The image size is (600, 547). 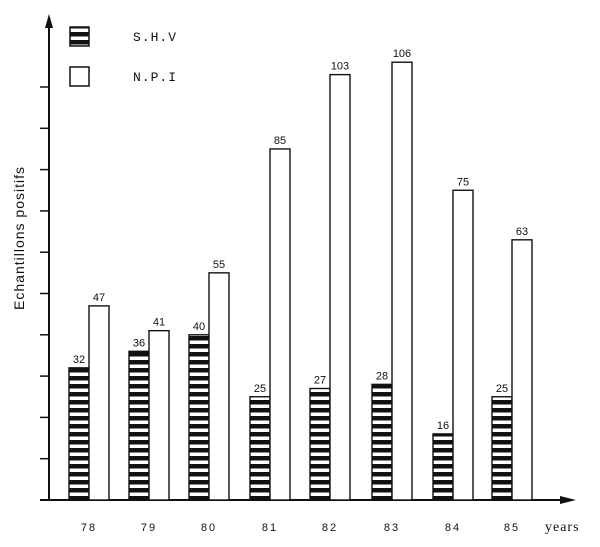 I want to click on legend-label-npi: N.P.I, so click(x=155, y=77).